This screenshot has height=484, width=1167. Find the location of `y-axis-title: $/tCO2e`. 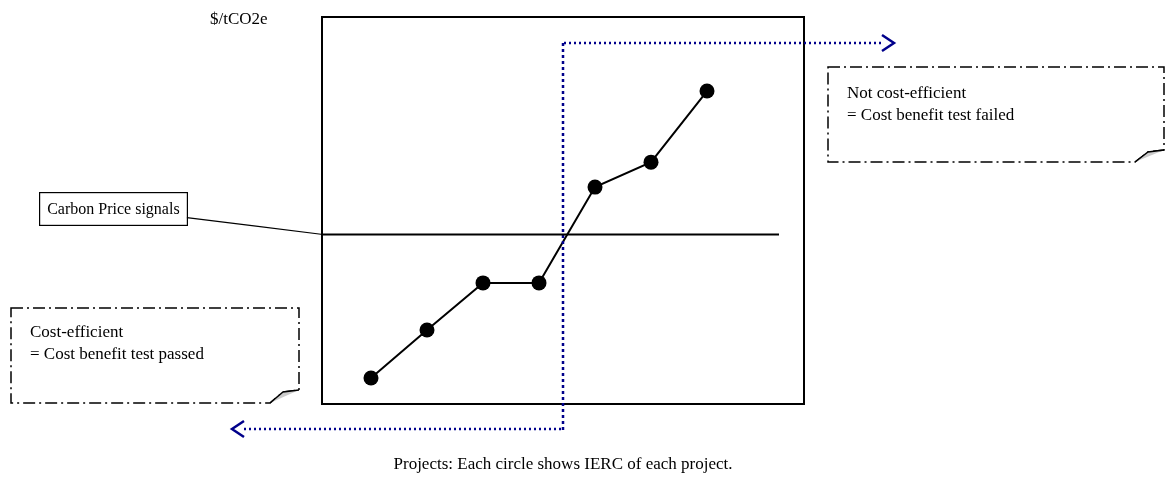

y-axis-title: $/tCO2e is located at coordinates (239, 18).